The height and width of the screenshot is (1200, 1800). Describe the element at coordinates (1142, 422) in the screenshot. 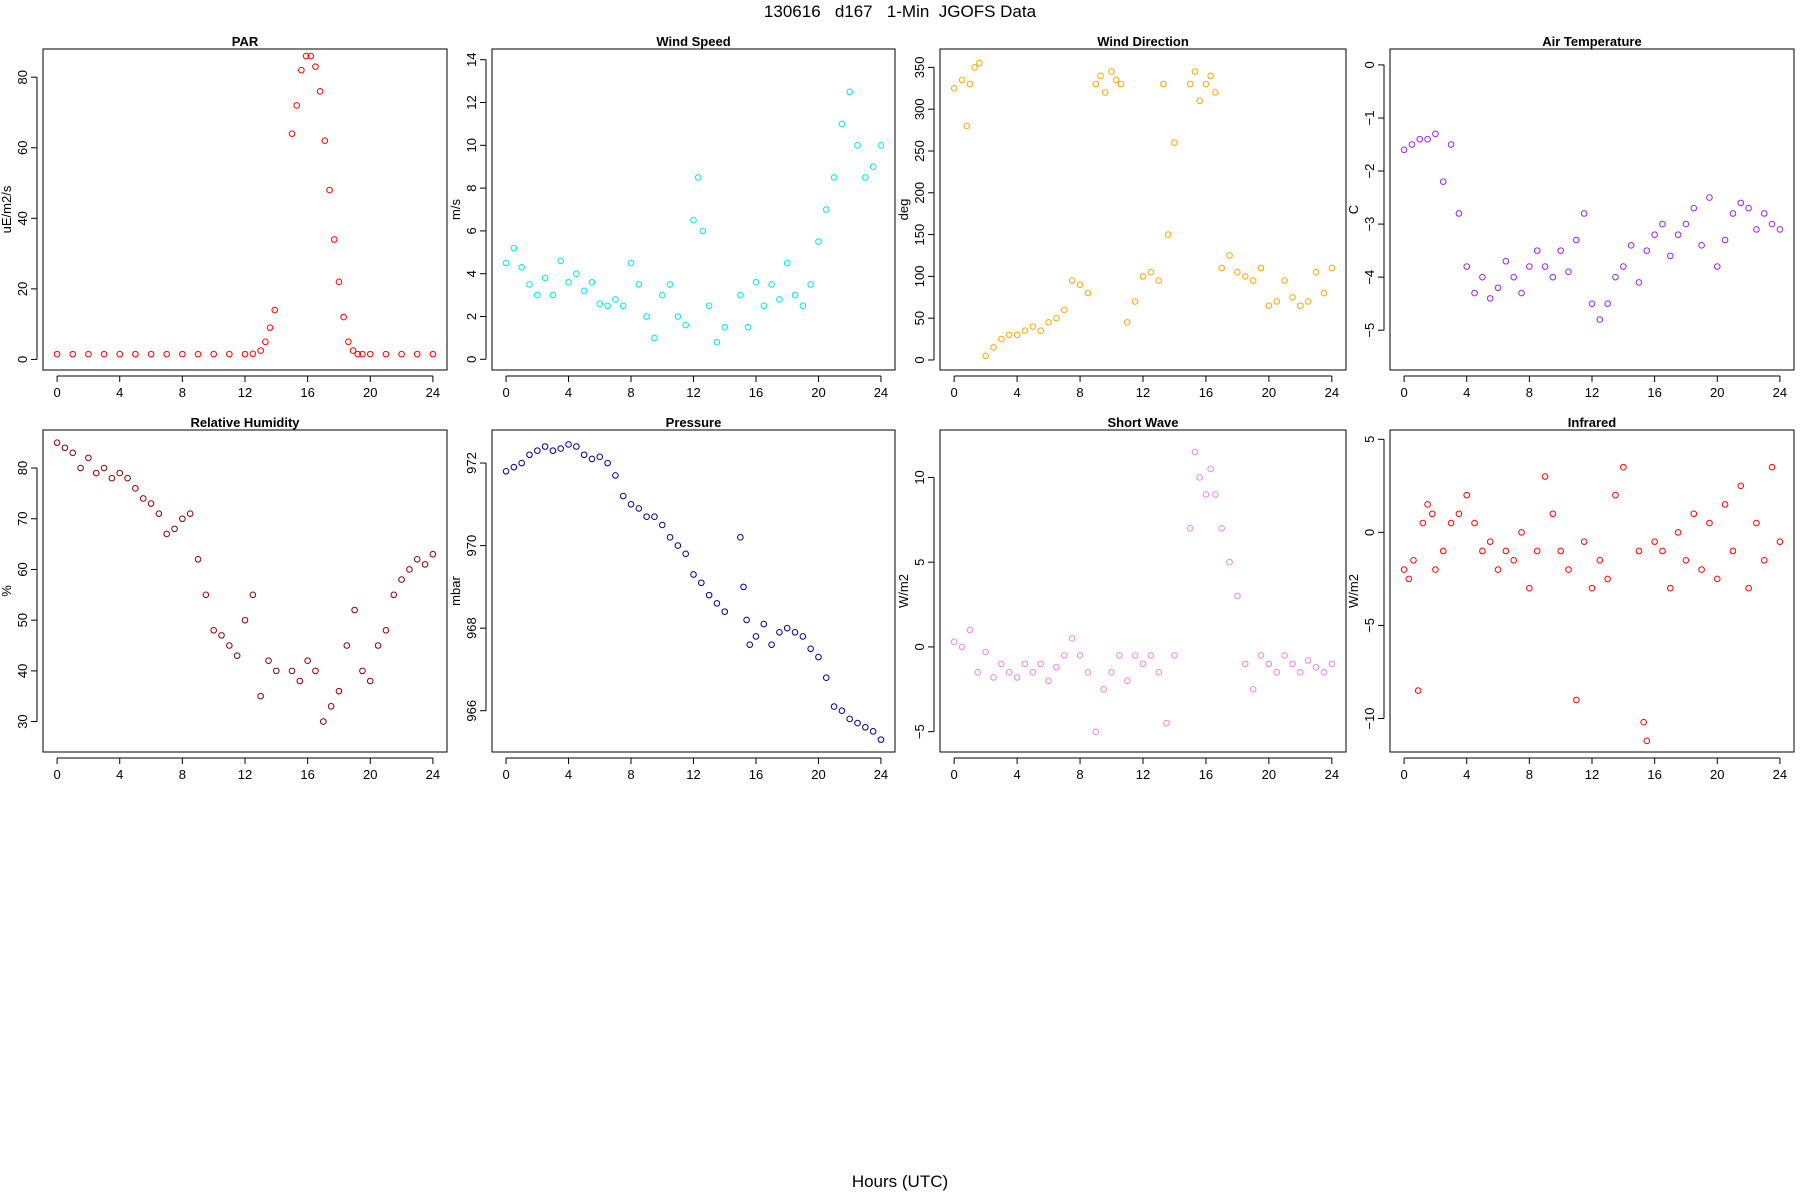

I see `panel-title: Short Wave` at that location.